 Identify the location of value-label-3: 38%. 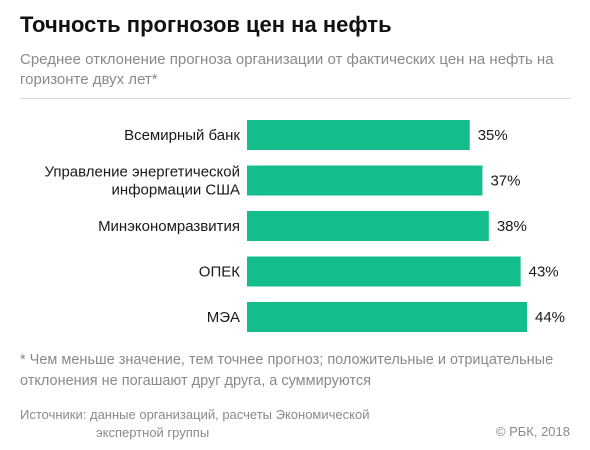
(512, 226).